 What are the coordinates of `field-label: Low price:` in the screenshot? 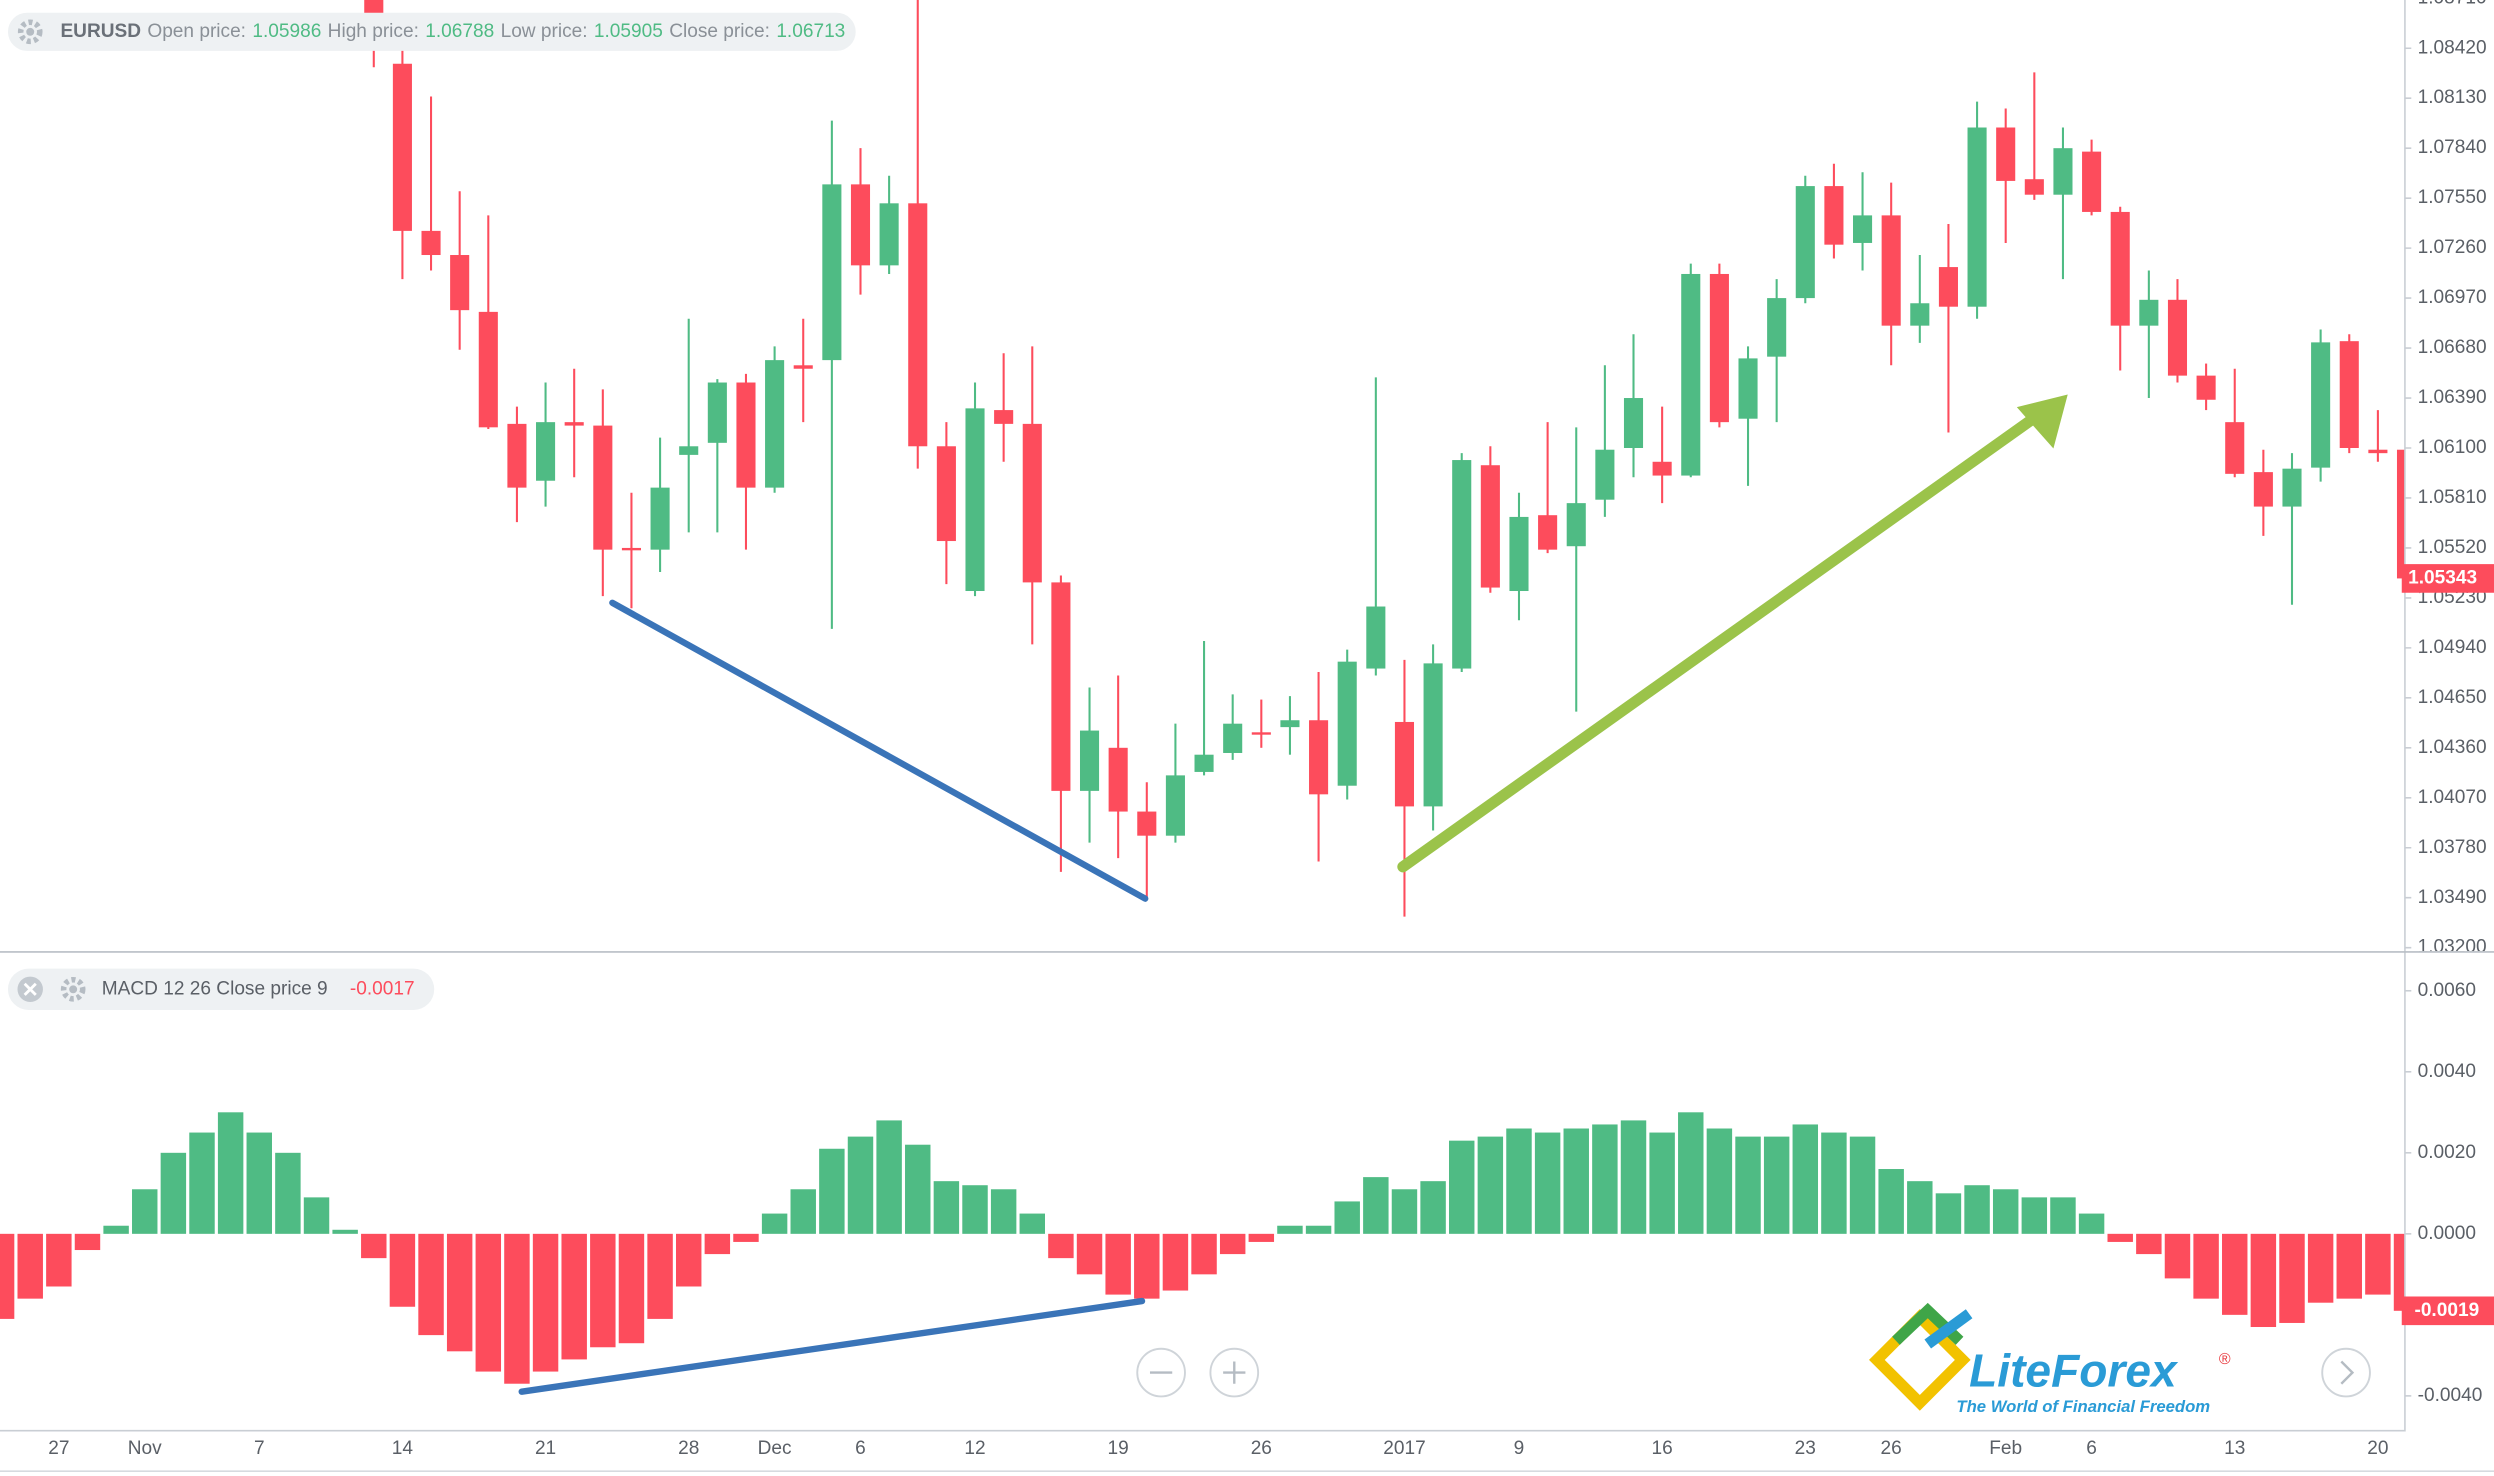 It's located at (544, 31).